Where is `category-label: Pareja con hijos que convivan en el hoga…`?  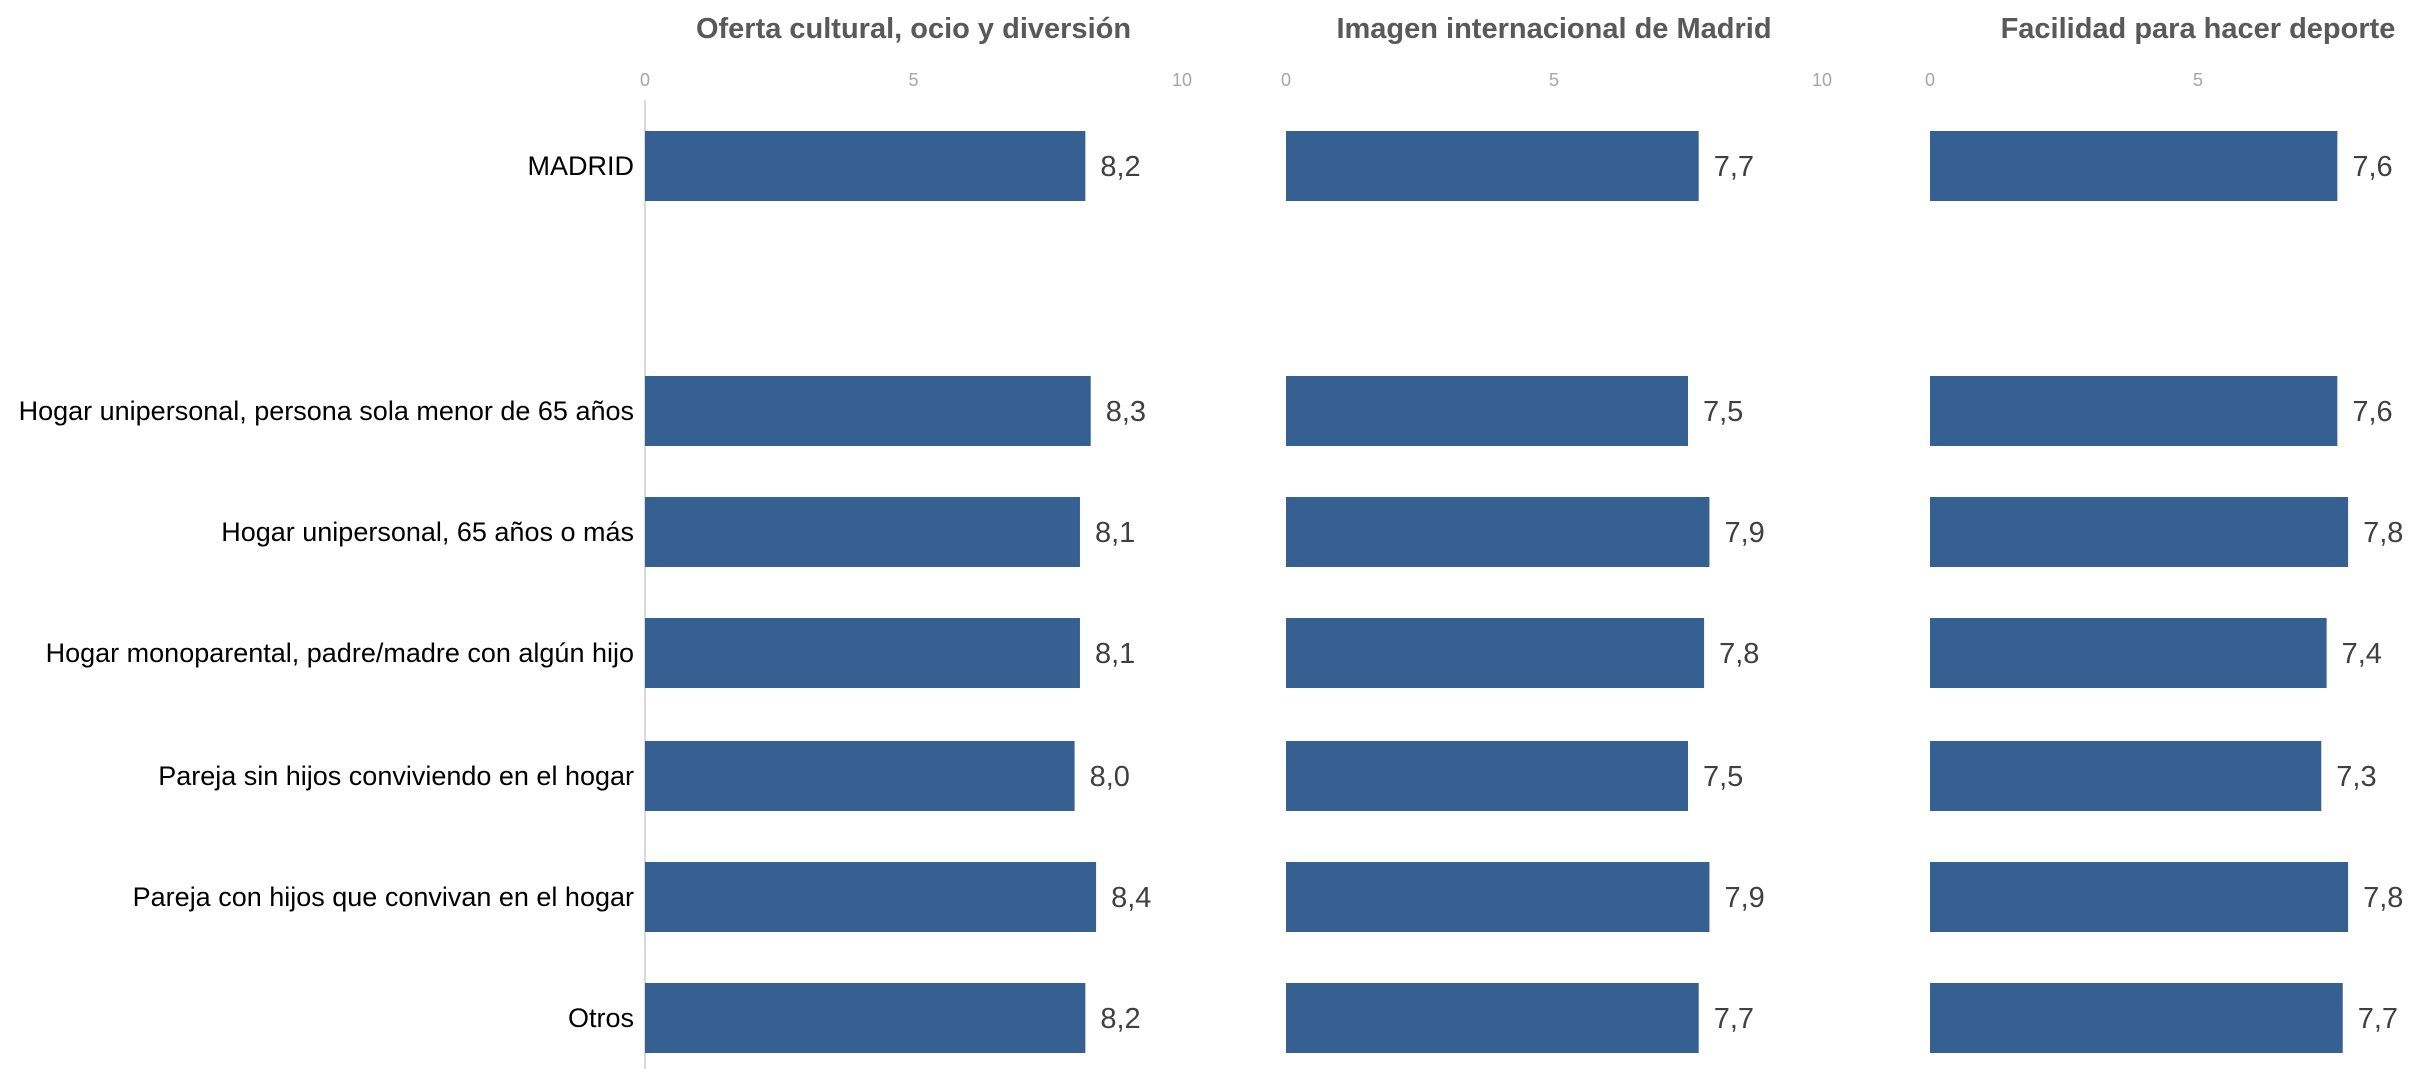
category-label: Pareja con hijos que convivan en el hoga… is located at coordinates (383, 897).